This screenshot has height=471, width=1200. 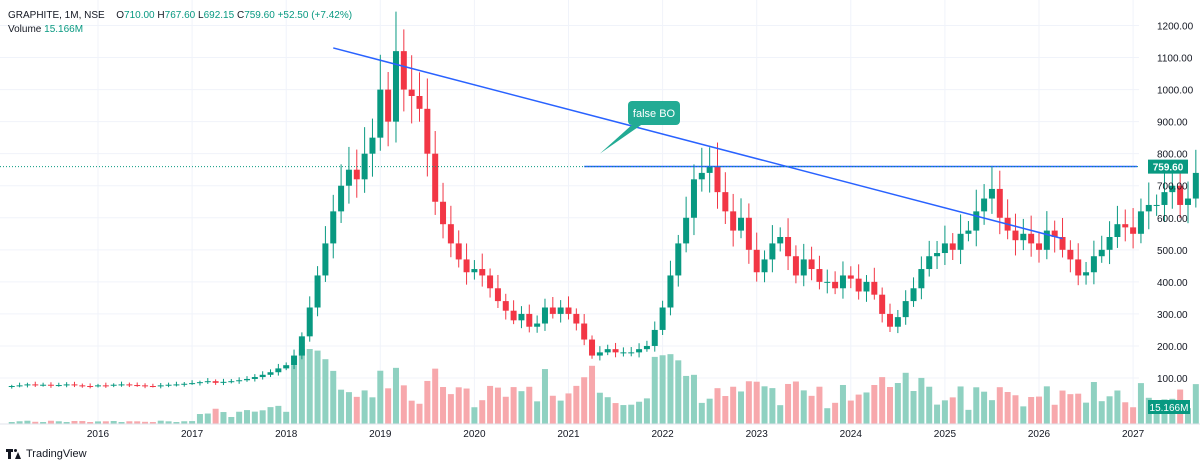 What do you see at coordinates (201, 15) in the screenshot?
I see `low-label: L` at bounding box center [201, 15].